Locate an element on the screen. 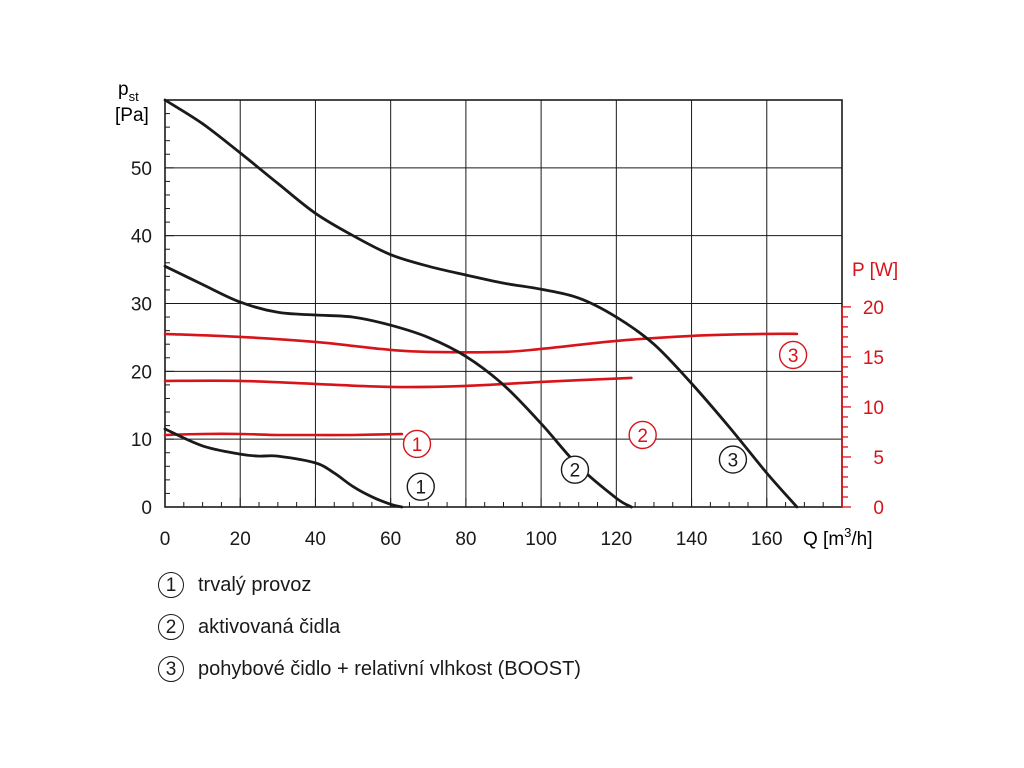 Image resolution: width=1024 pixels, height=768 pixels. y-left-tick-label: 30 is located at coordinates (141, 305).